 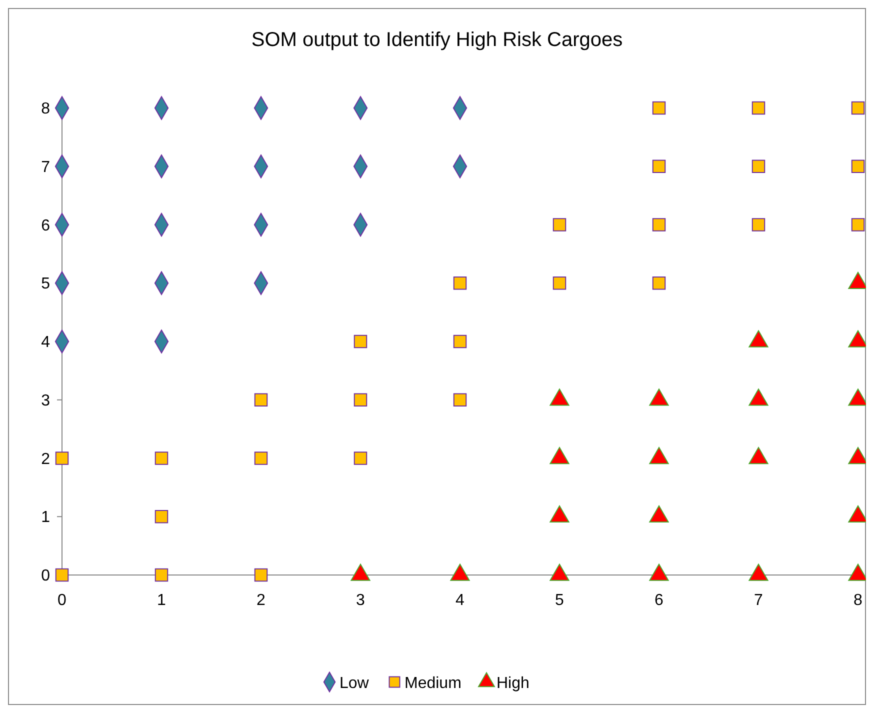 What do you see at coordinates (433, 683) in the screenshot?
I see `legend-label: Medium` at bounding box center [433, 683].